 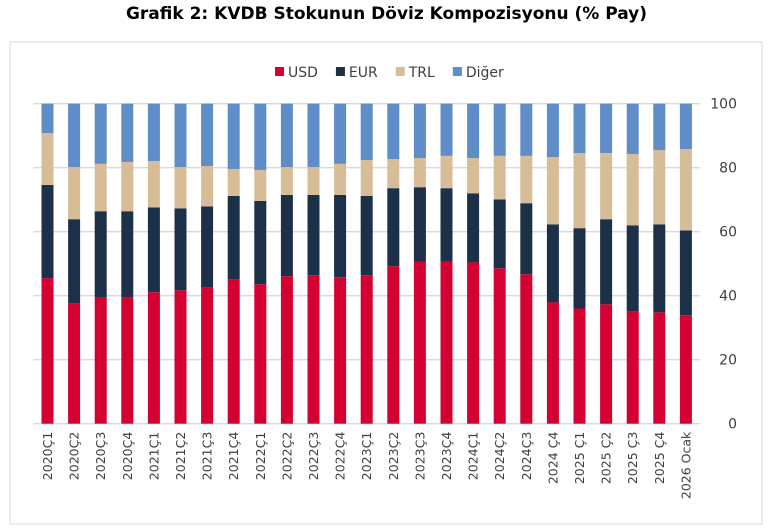 What do you see at coordinates (421, 73) in the screenshot?
I see `legend-label: TRL` at bounding box center [421, 73].